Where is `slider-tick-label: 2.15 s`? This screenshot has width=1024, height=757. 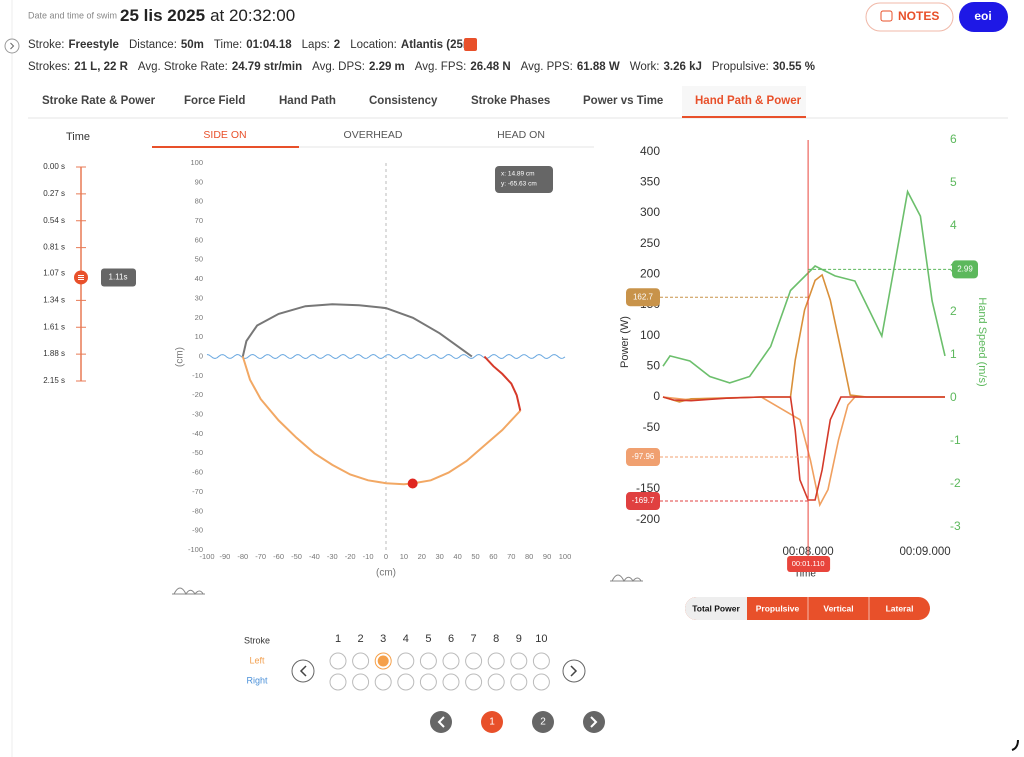
slider-tick-label: 2.15 s is located at coordinates (54, 380).